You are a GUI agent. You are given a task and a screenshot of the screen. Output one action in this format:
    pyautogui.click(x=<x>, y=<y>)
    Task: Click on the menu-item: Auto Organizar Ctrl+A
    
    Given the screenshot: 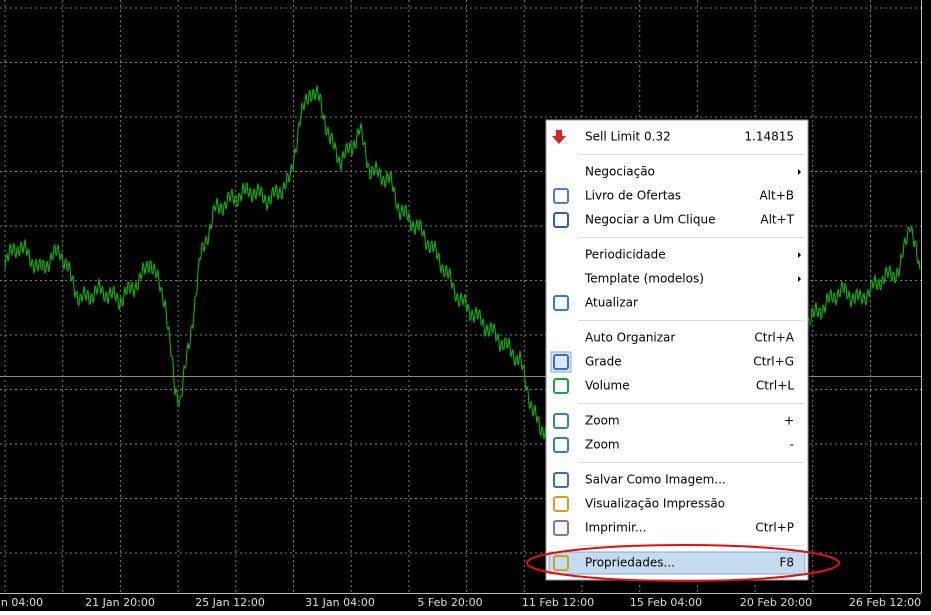 What is the action you would take?
    pyautogui.click(x=690, y=338)
    